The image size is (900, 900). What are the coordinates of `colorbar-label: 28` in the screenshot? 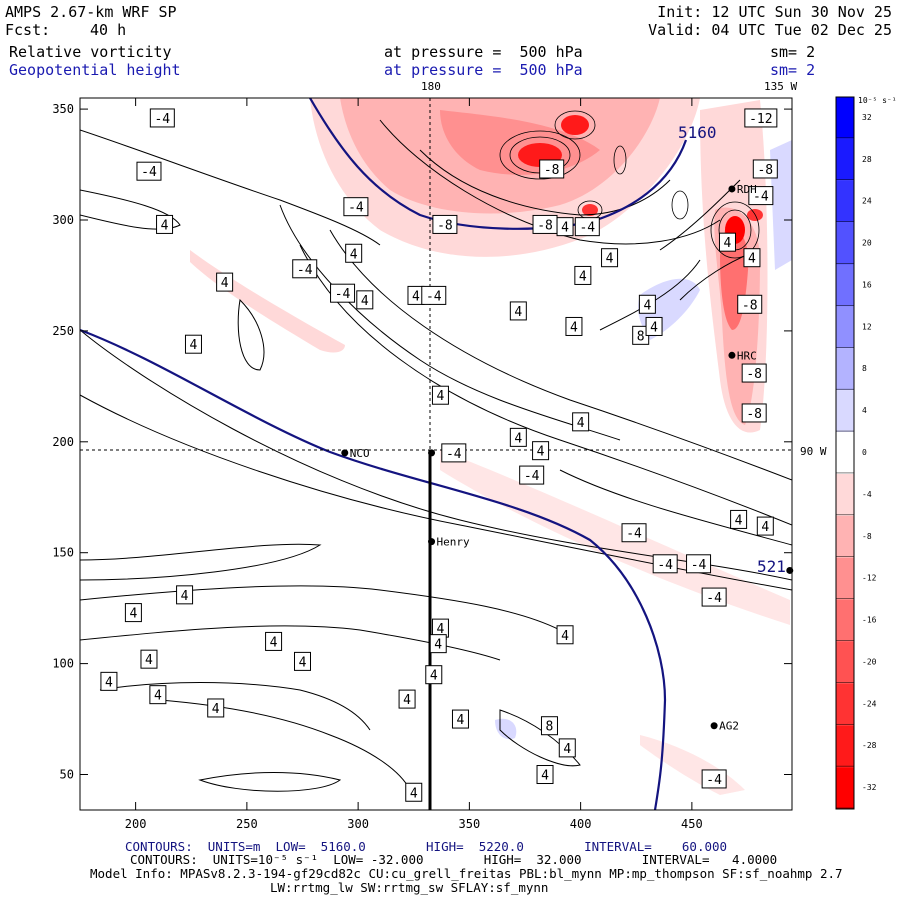 It's located at (867, 159).